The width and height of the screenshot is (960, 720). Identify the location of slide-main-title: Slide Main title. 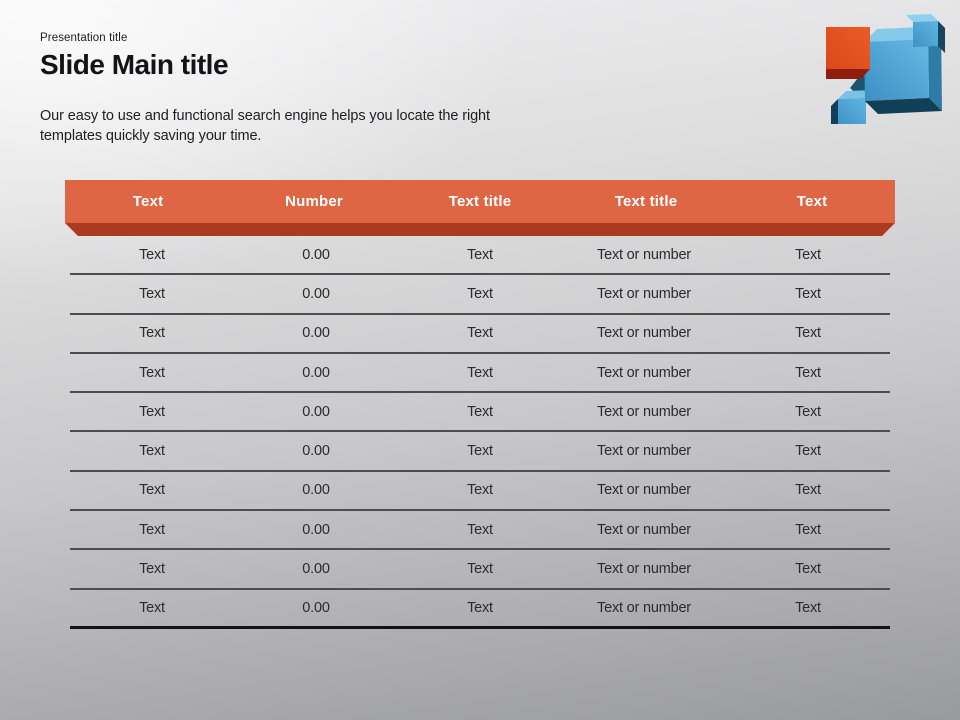
(134, 64).